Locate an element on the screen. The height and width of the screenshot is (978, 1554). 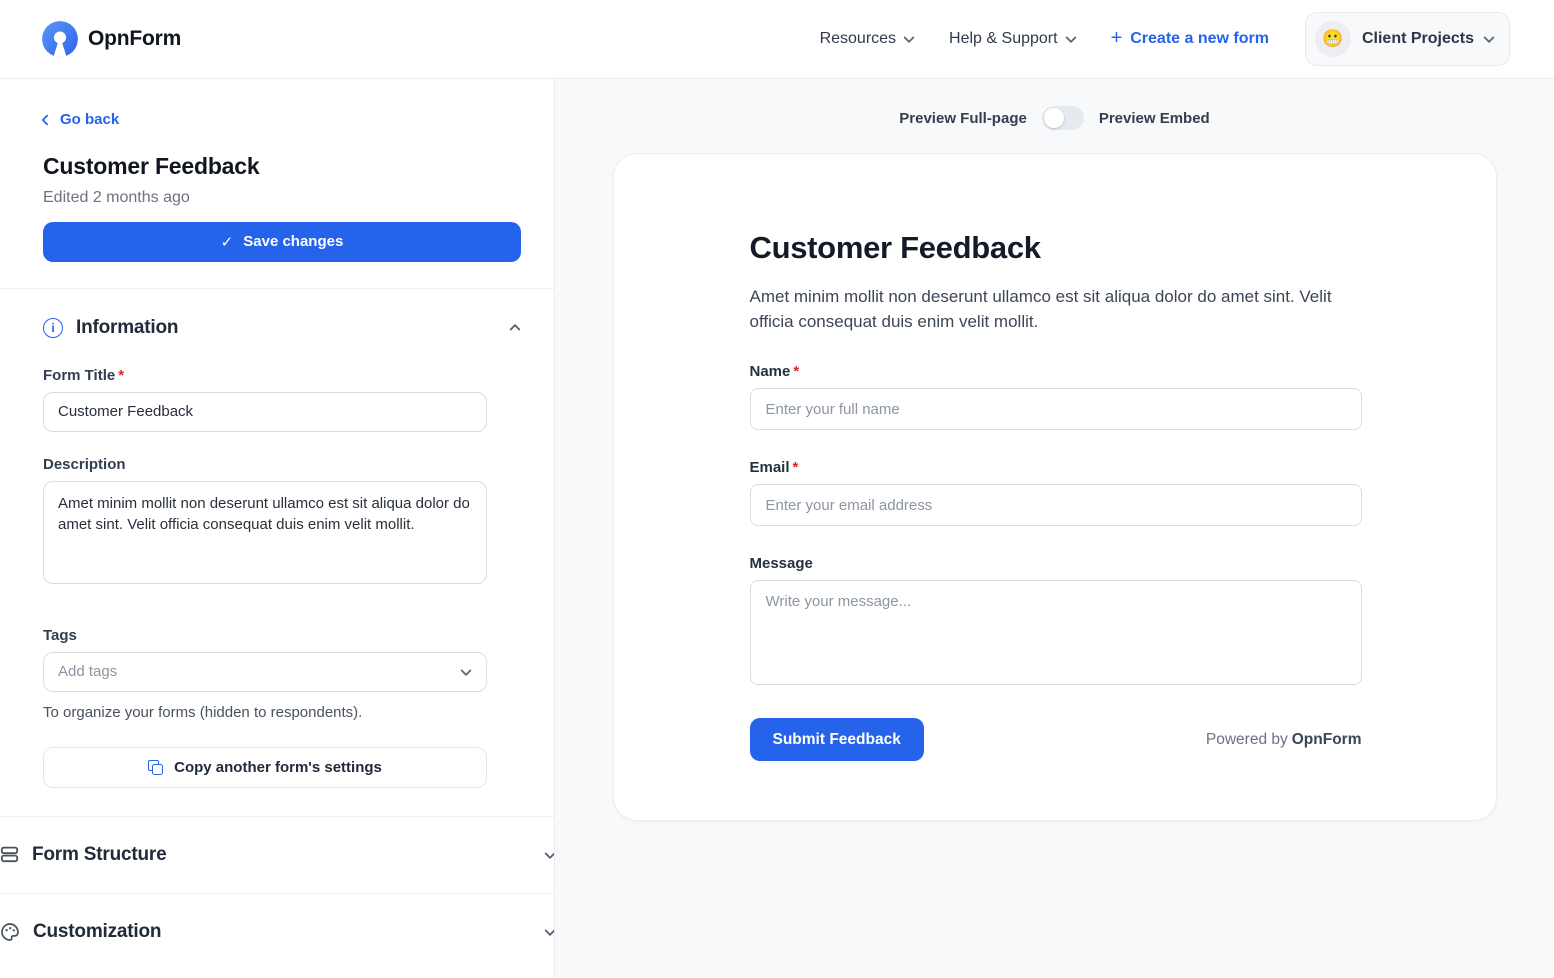
message-label: Message is located at coordinates (781, 564).